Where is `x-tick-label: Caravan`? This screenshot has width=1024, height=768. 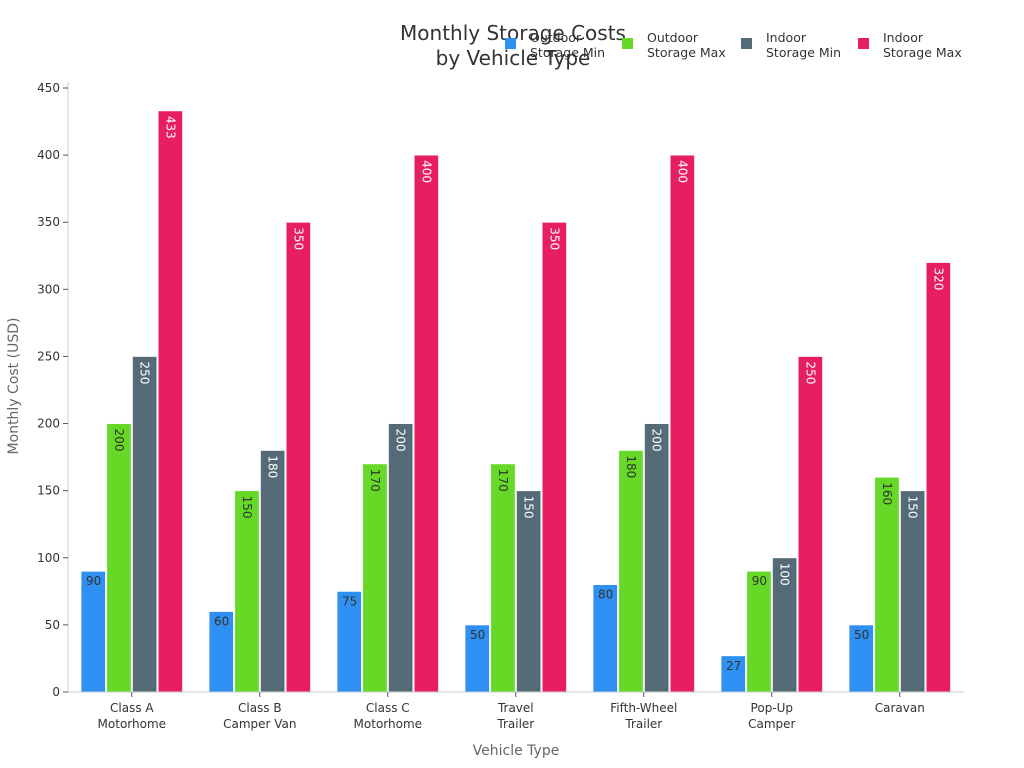 x-tick-label: Caravan is located at coordinates (900, 708).